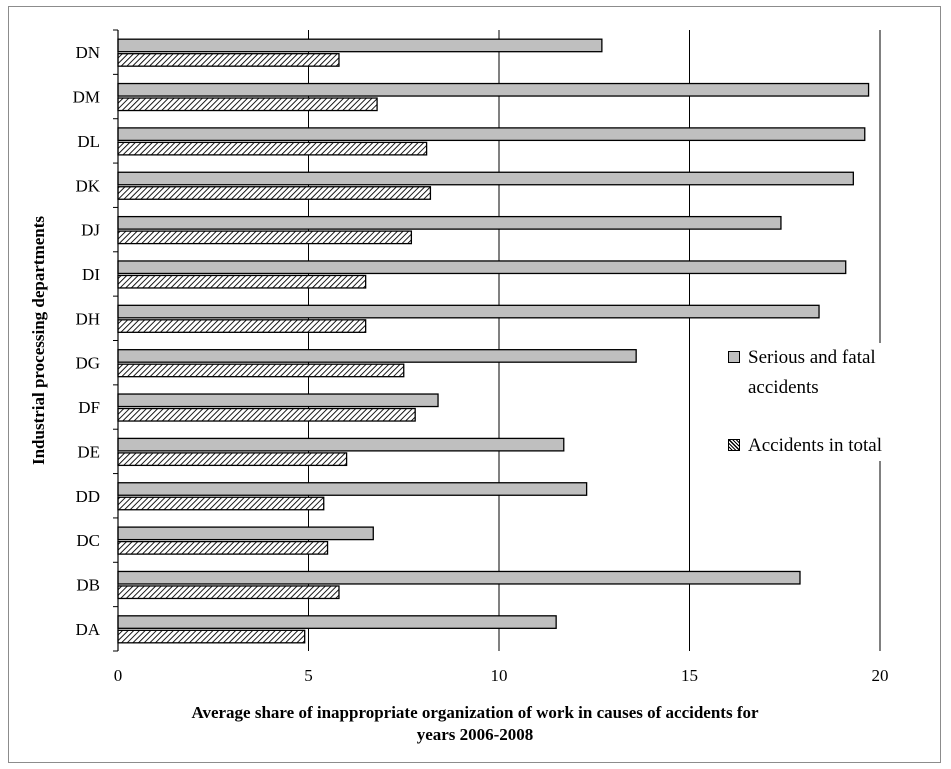 The height and width of the screenshot is (769, 951). Describe the element at coordinates (247, 104) in the screenshot. I see `bar-total-DM` at that location.